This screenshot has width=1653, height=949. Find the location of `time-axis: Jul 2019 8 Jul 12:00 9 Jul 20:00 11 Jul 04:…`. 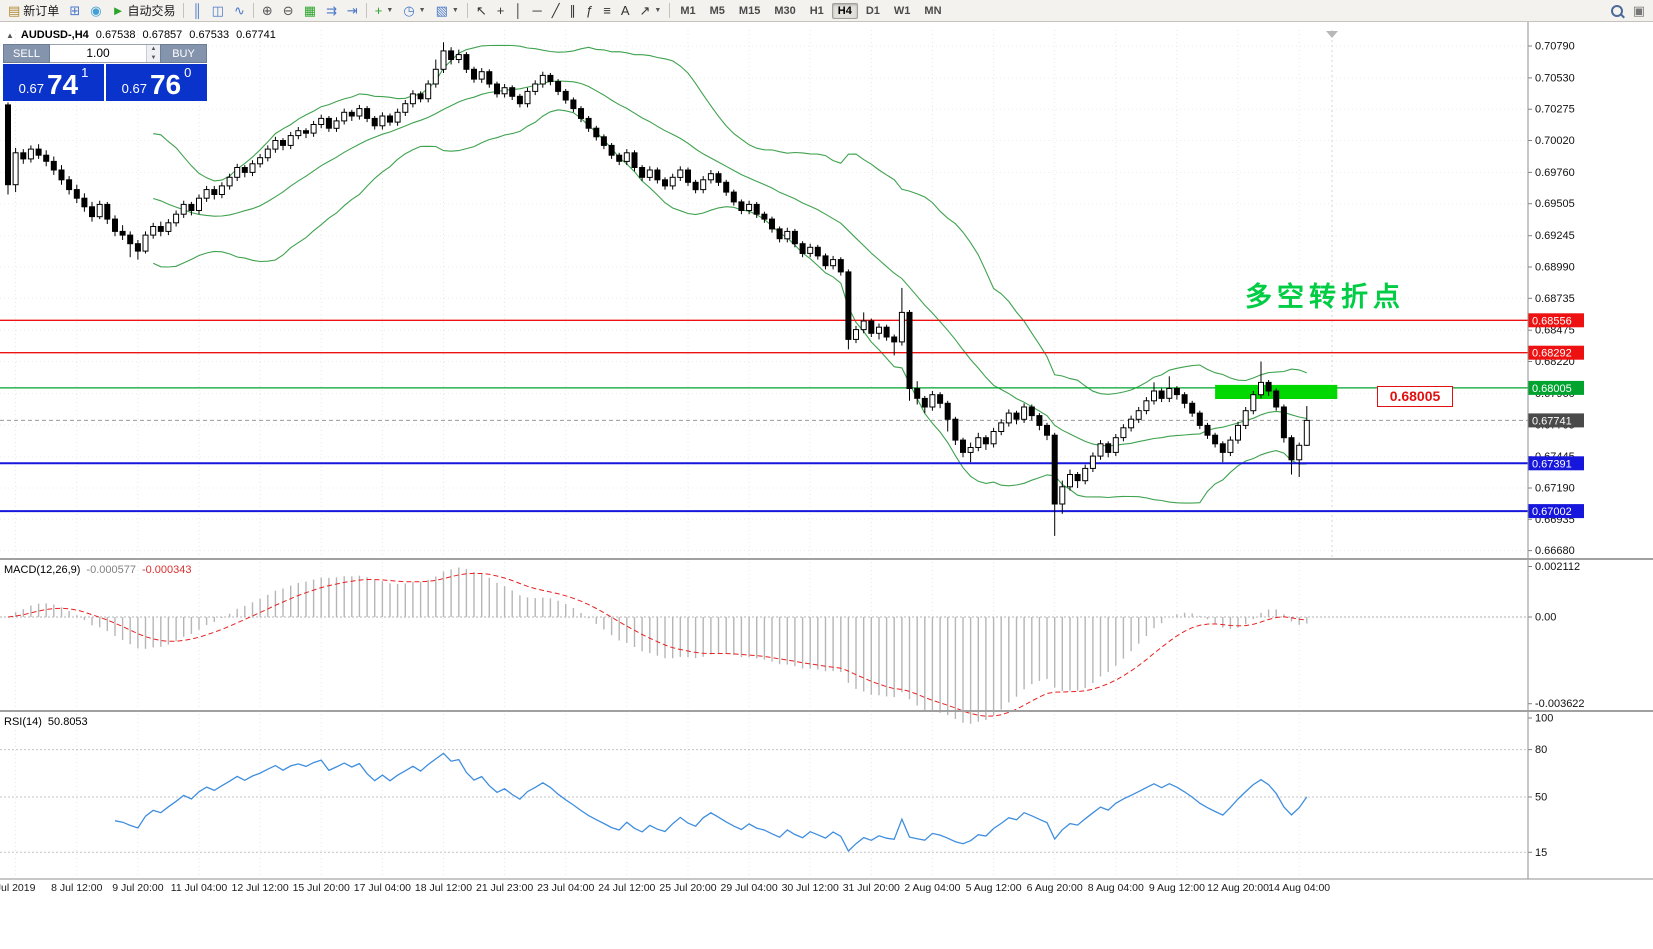

time-axis: Jul 2019 8 Jul 12:00 9 Jul 20:00 11 Jul 04:… is located at coordinates (665, 888).